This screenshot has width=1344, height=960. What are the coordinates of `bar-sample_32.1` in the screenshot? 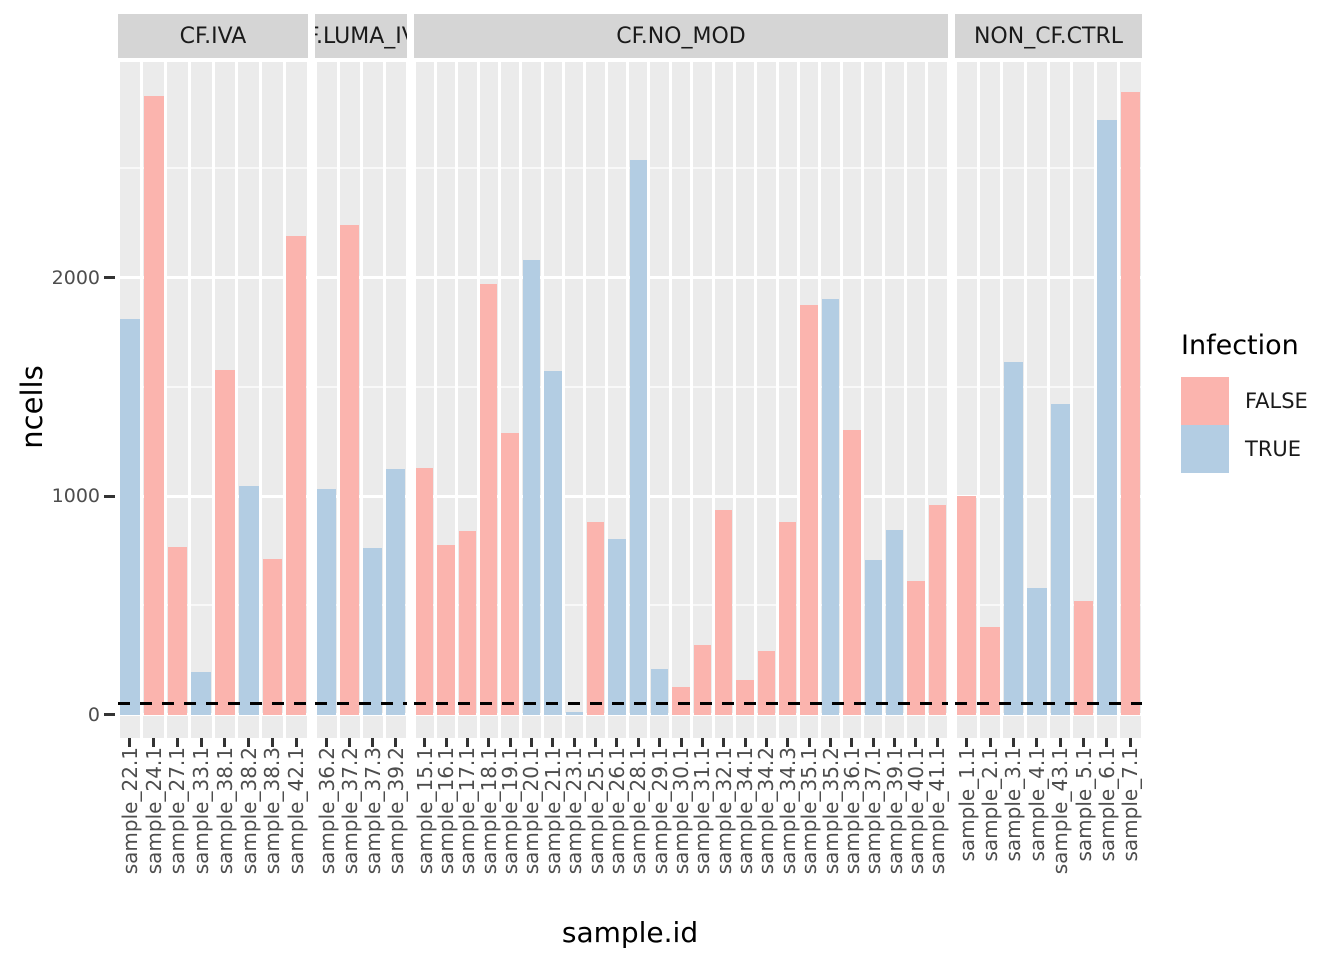 It's located at (724, 612).